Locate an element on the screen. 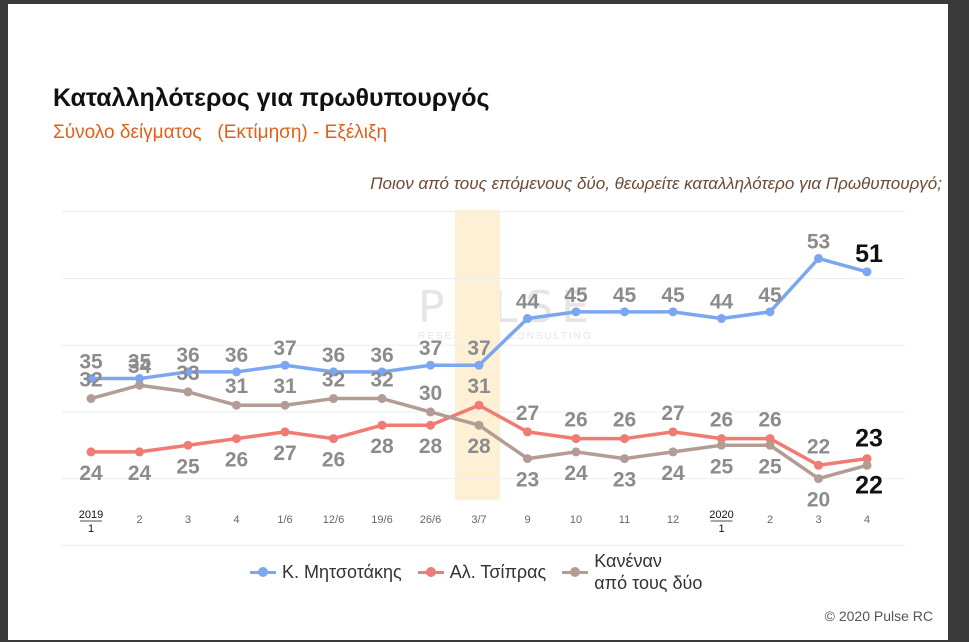  legend-item-none: Κανέναν από τους δύο is located at coordinates (632, 572).